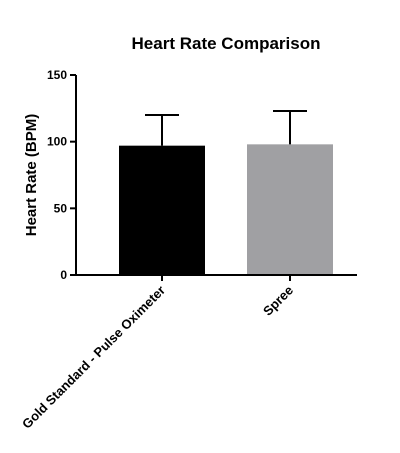 This screenshot has width=400, height=453. What do you see at coordinates (61, 208) in the screenshot?
I see `y-tick-label-1: 50` at bounding box center [61, 208].